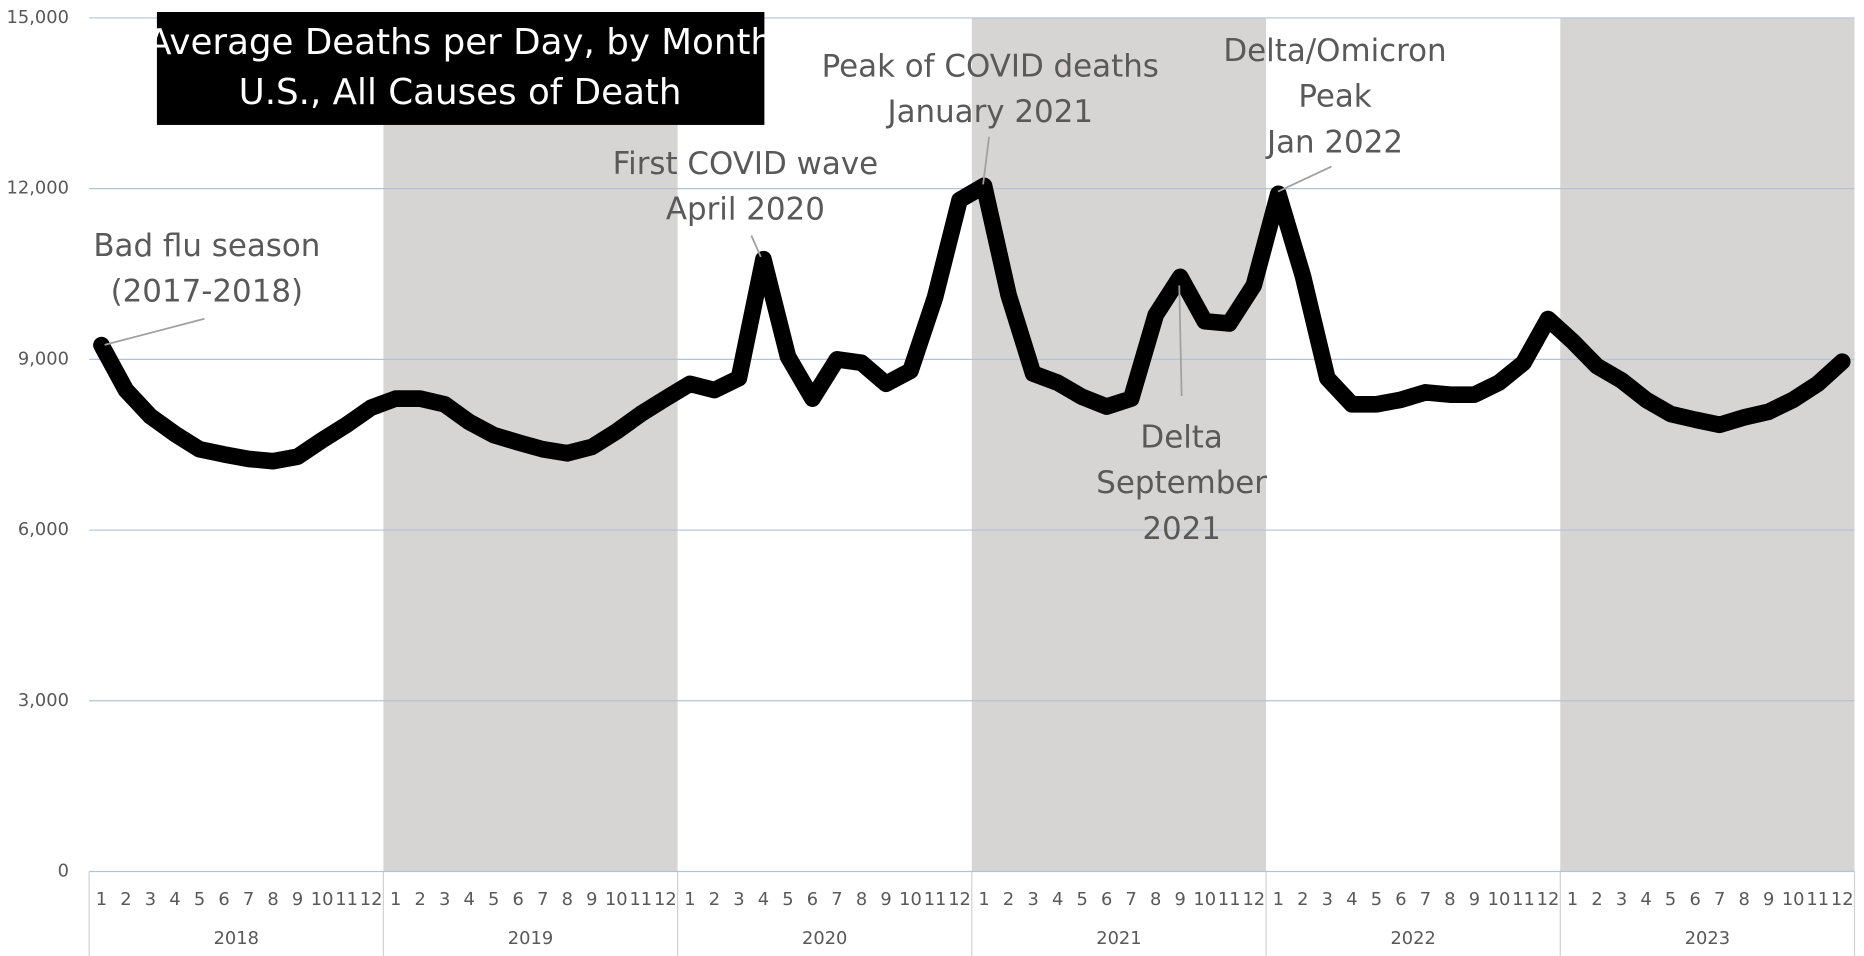 The image size is (1864, 956). Describe the element at coordinates (824, 938) in the screenshot. I see `year-label: 2020` at that location.